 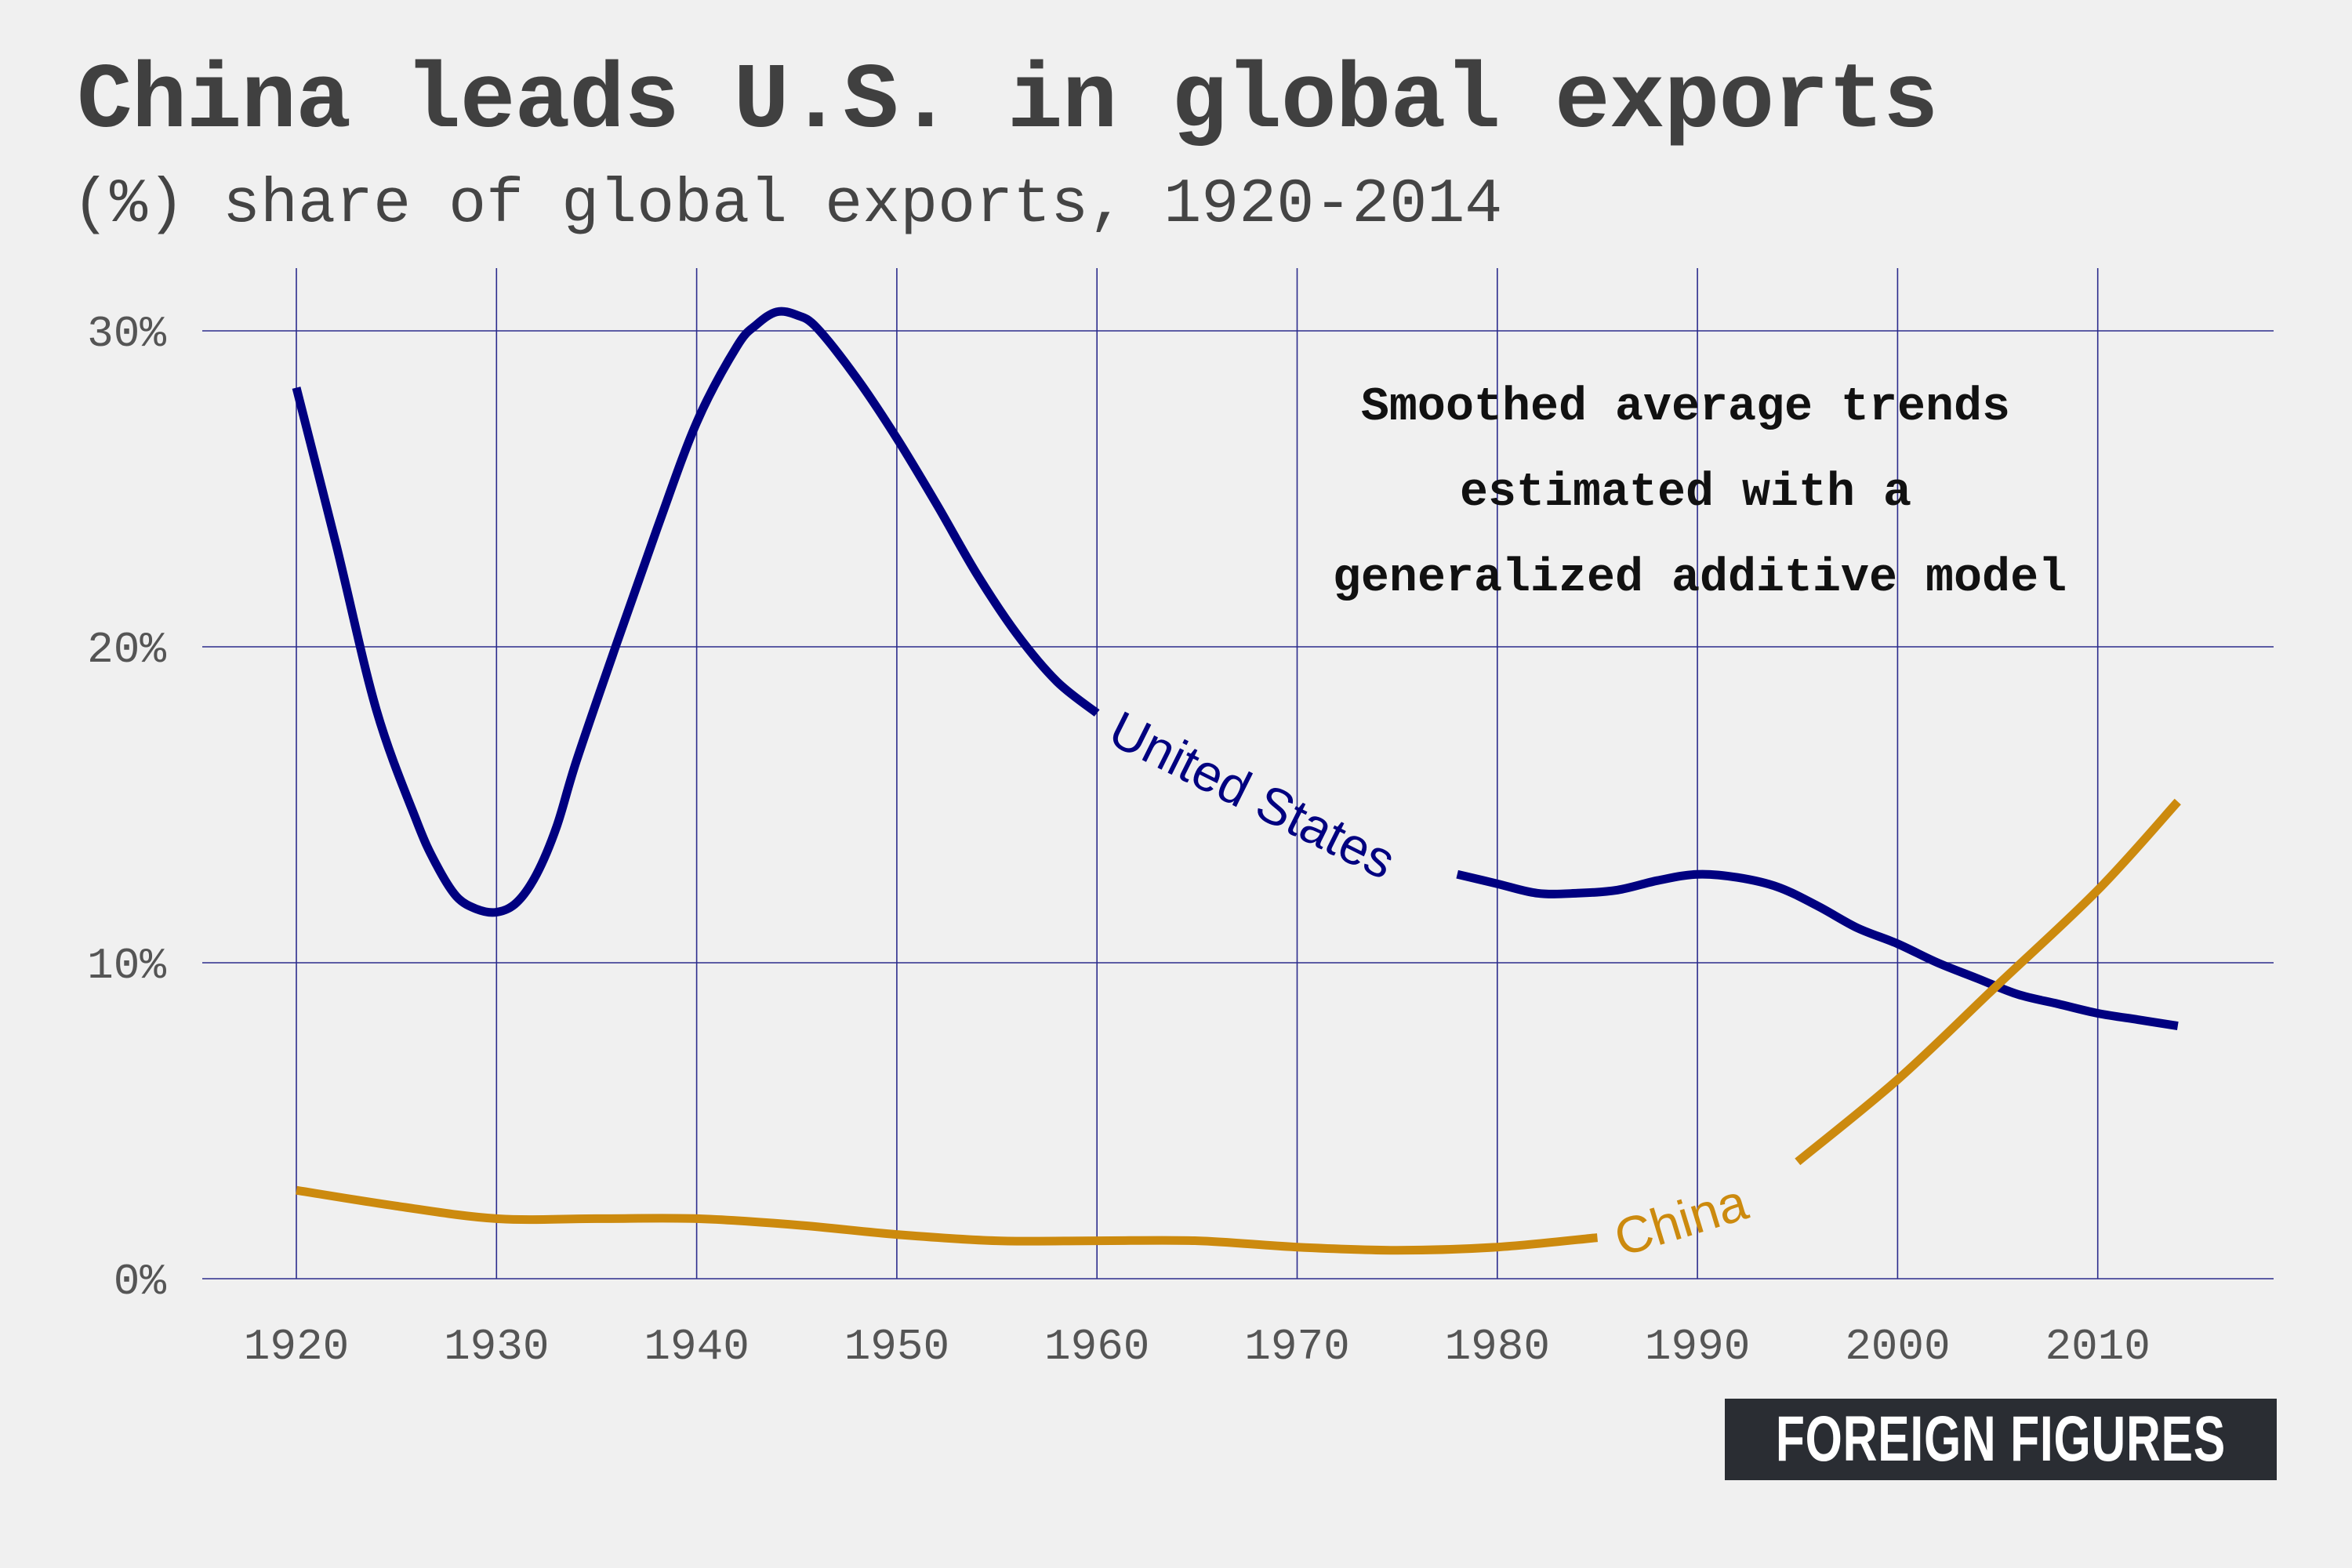 I want to click on chart-subtitle: (%) share of global exports, 1920-2014, so click(x=787, y=205).